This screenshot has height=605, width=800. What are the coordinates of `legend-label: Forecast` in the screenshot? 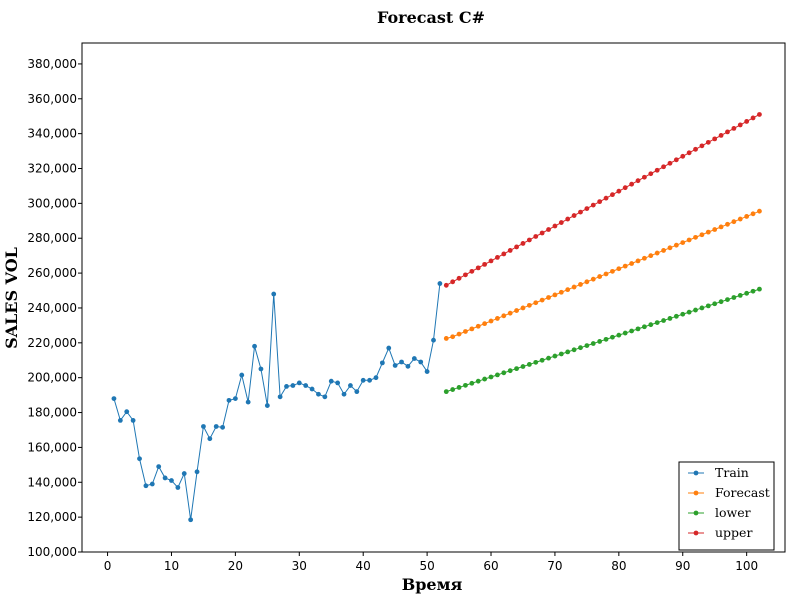 It's located at (742, 492).